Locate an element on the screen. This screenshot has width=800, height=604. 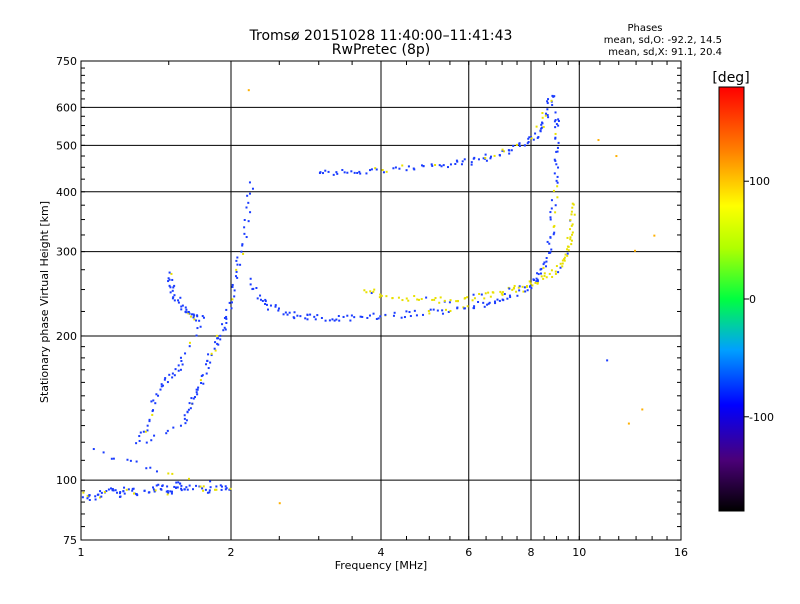
x-tick-label: 2 is located at coordinates (231, 552).